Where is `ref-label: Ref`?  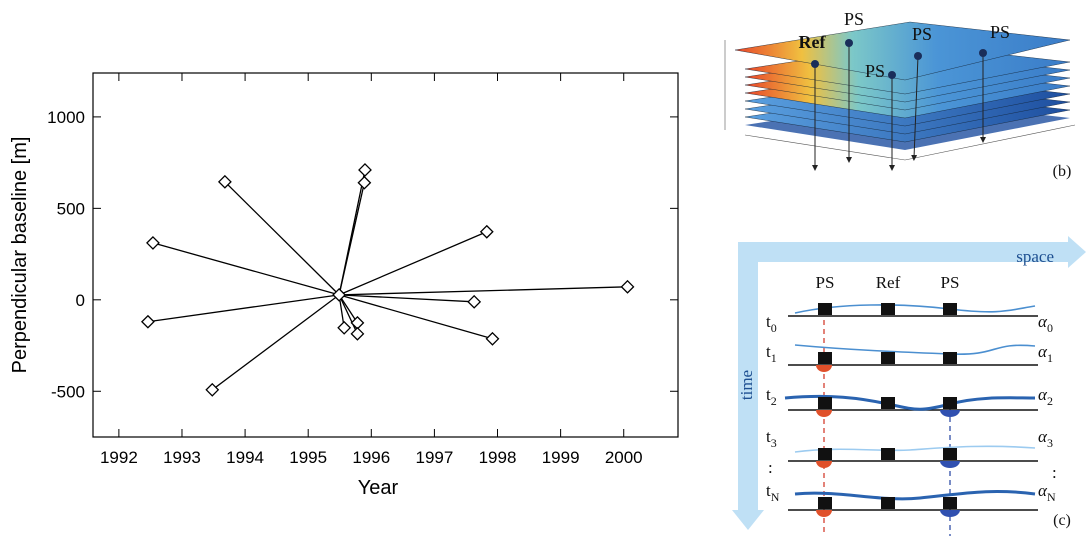
ref-label: Ref is located at coordinates (813, 42).